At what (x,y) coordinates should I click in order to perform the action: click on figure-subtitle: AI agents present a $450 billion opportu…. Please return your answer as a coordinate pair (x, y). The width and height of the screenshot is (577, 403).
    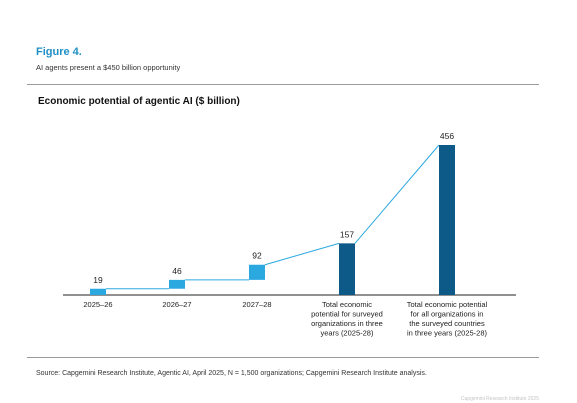
    Looking at the image, I should click on (108, 67).